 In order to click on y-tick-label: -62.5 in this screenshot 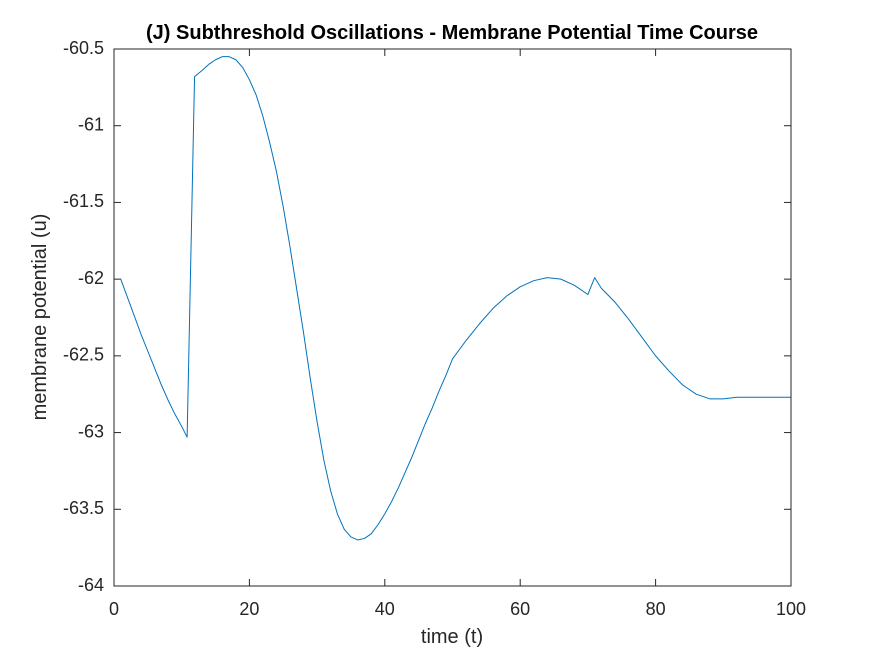, I will do `click(83, 355)`.